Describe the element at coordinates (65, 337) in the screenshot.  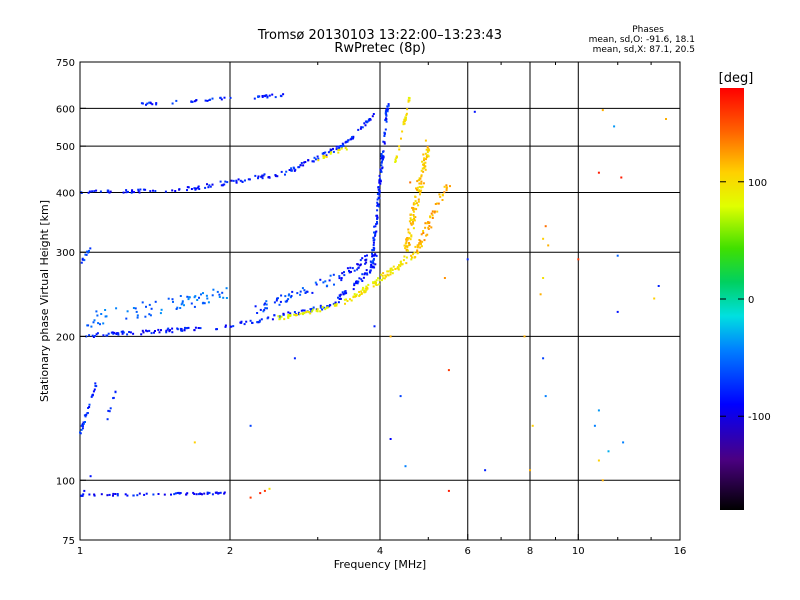
I see `y-tick-label: 200` at that location.